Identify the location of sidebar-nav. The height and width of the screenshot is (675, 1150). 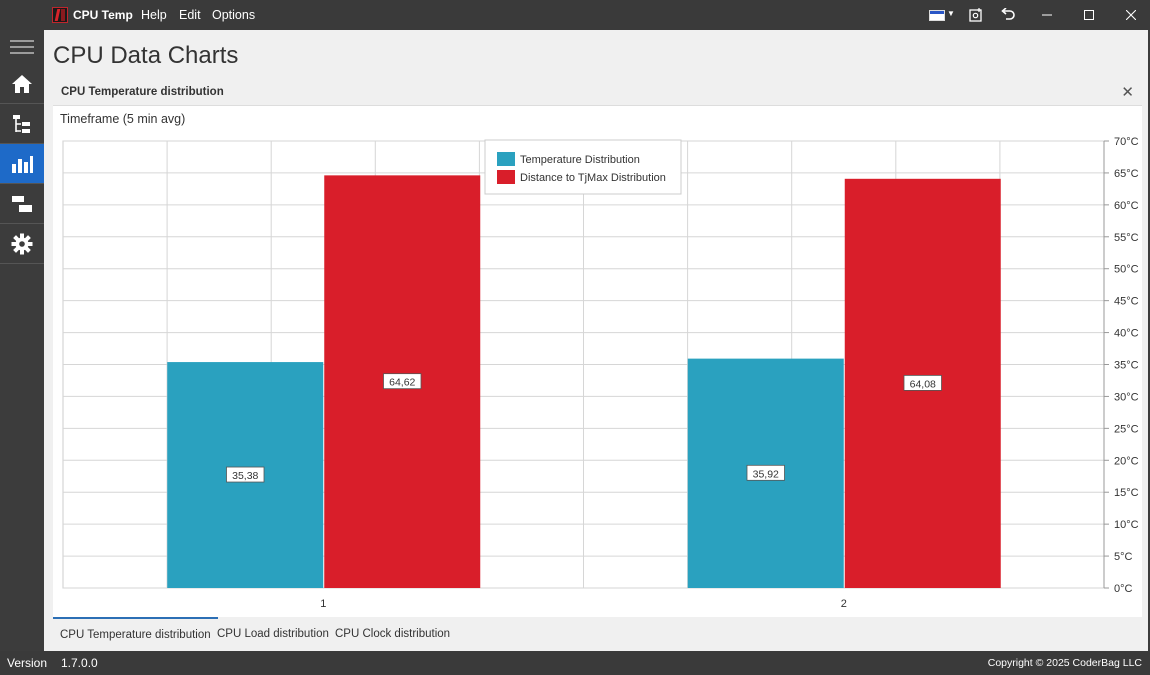
(22, 340).